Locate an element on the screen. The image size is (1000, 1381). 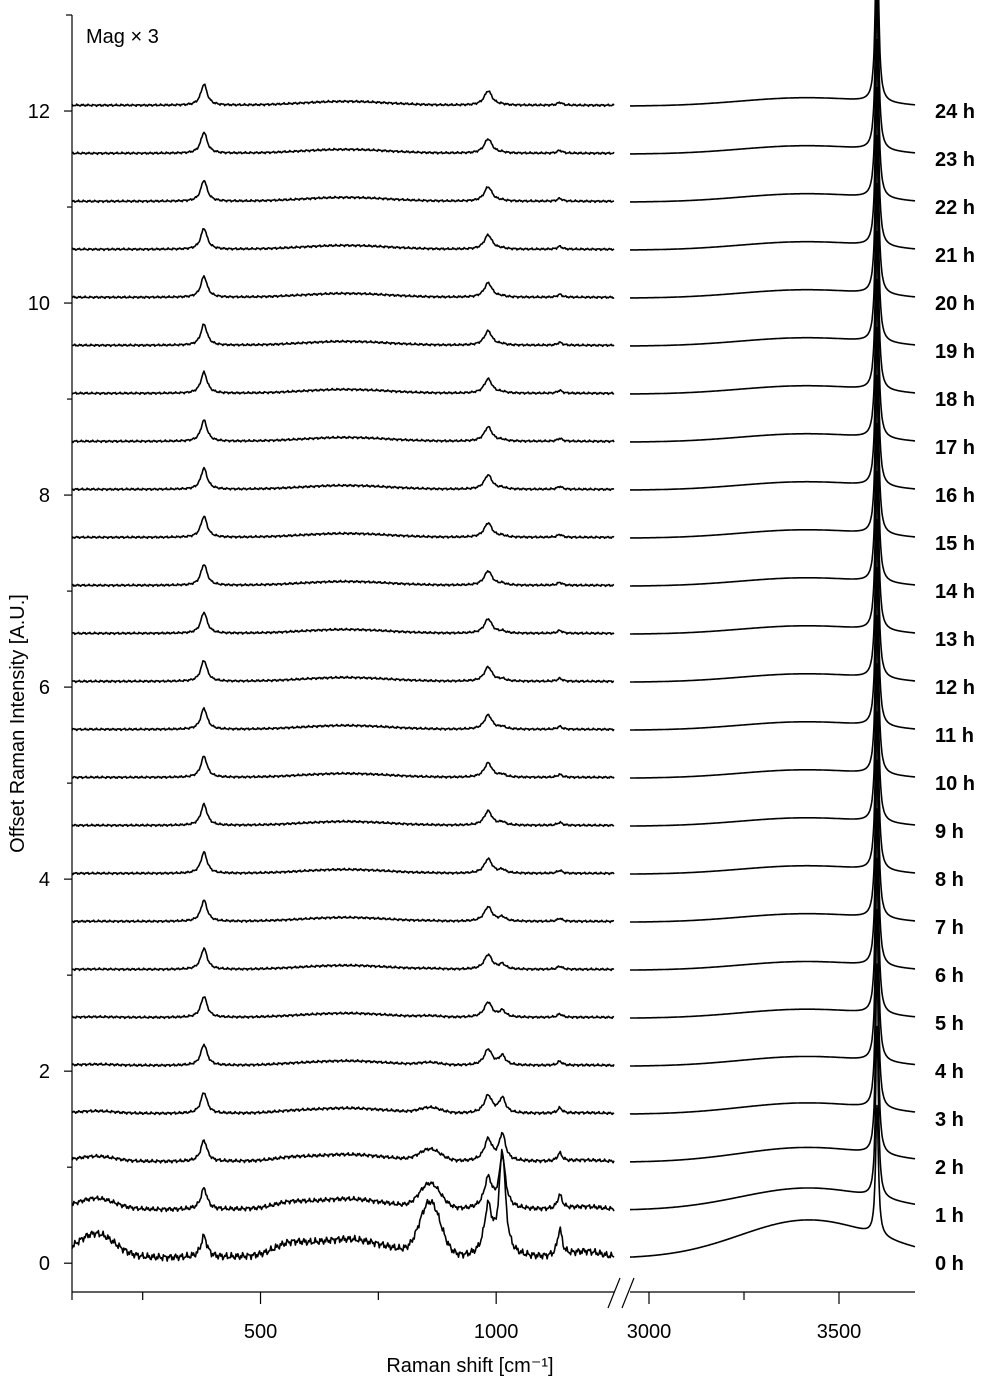
series-label: 17 h is located at coordinates (955, 448).